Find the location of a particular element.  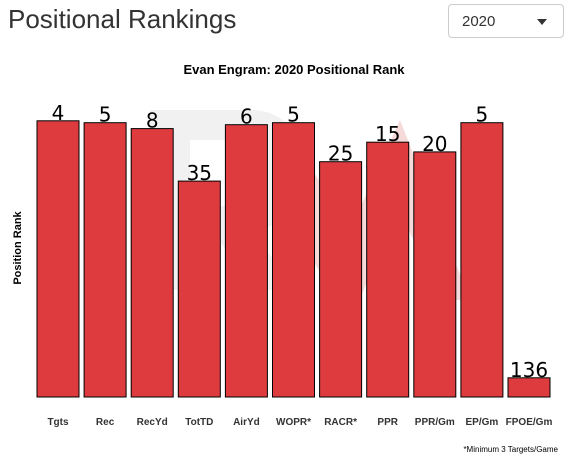

bar-tgts is located at coordinates (58, 259).